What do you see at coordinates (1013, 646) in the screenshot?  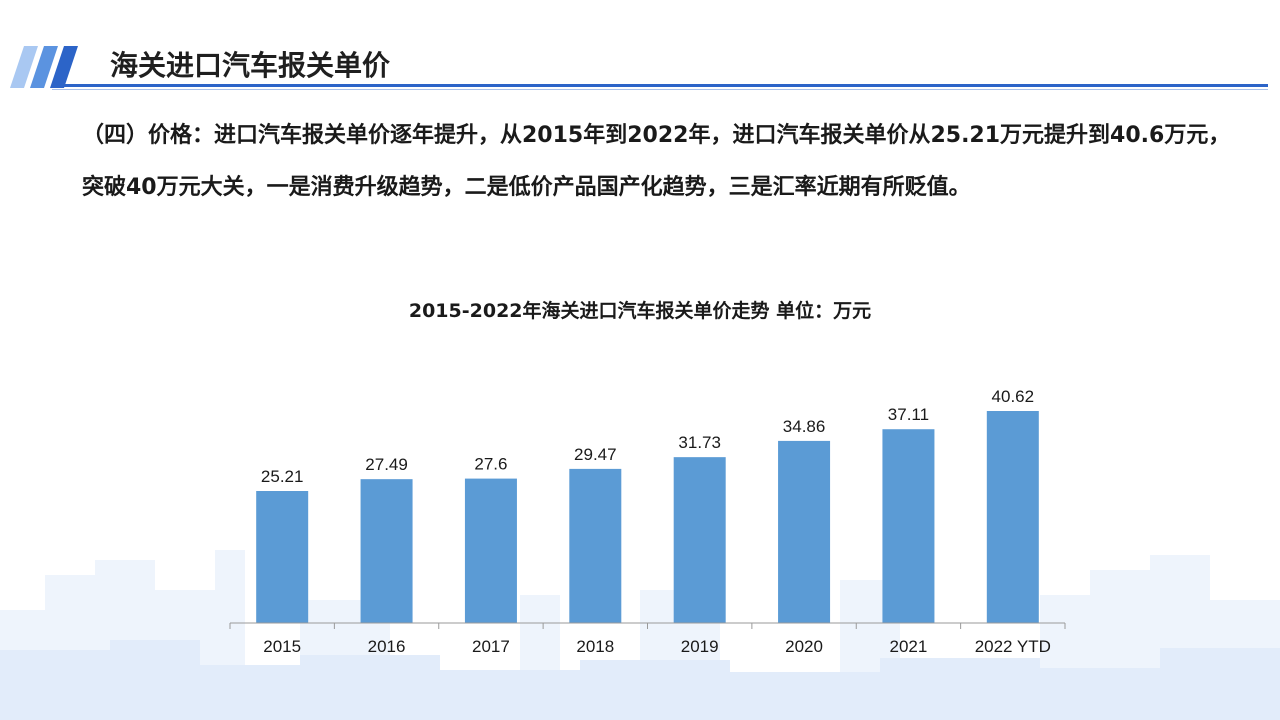 I see `x-tick-label: 2022 YTD` at bounding box center [1013, 646].